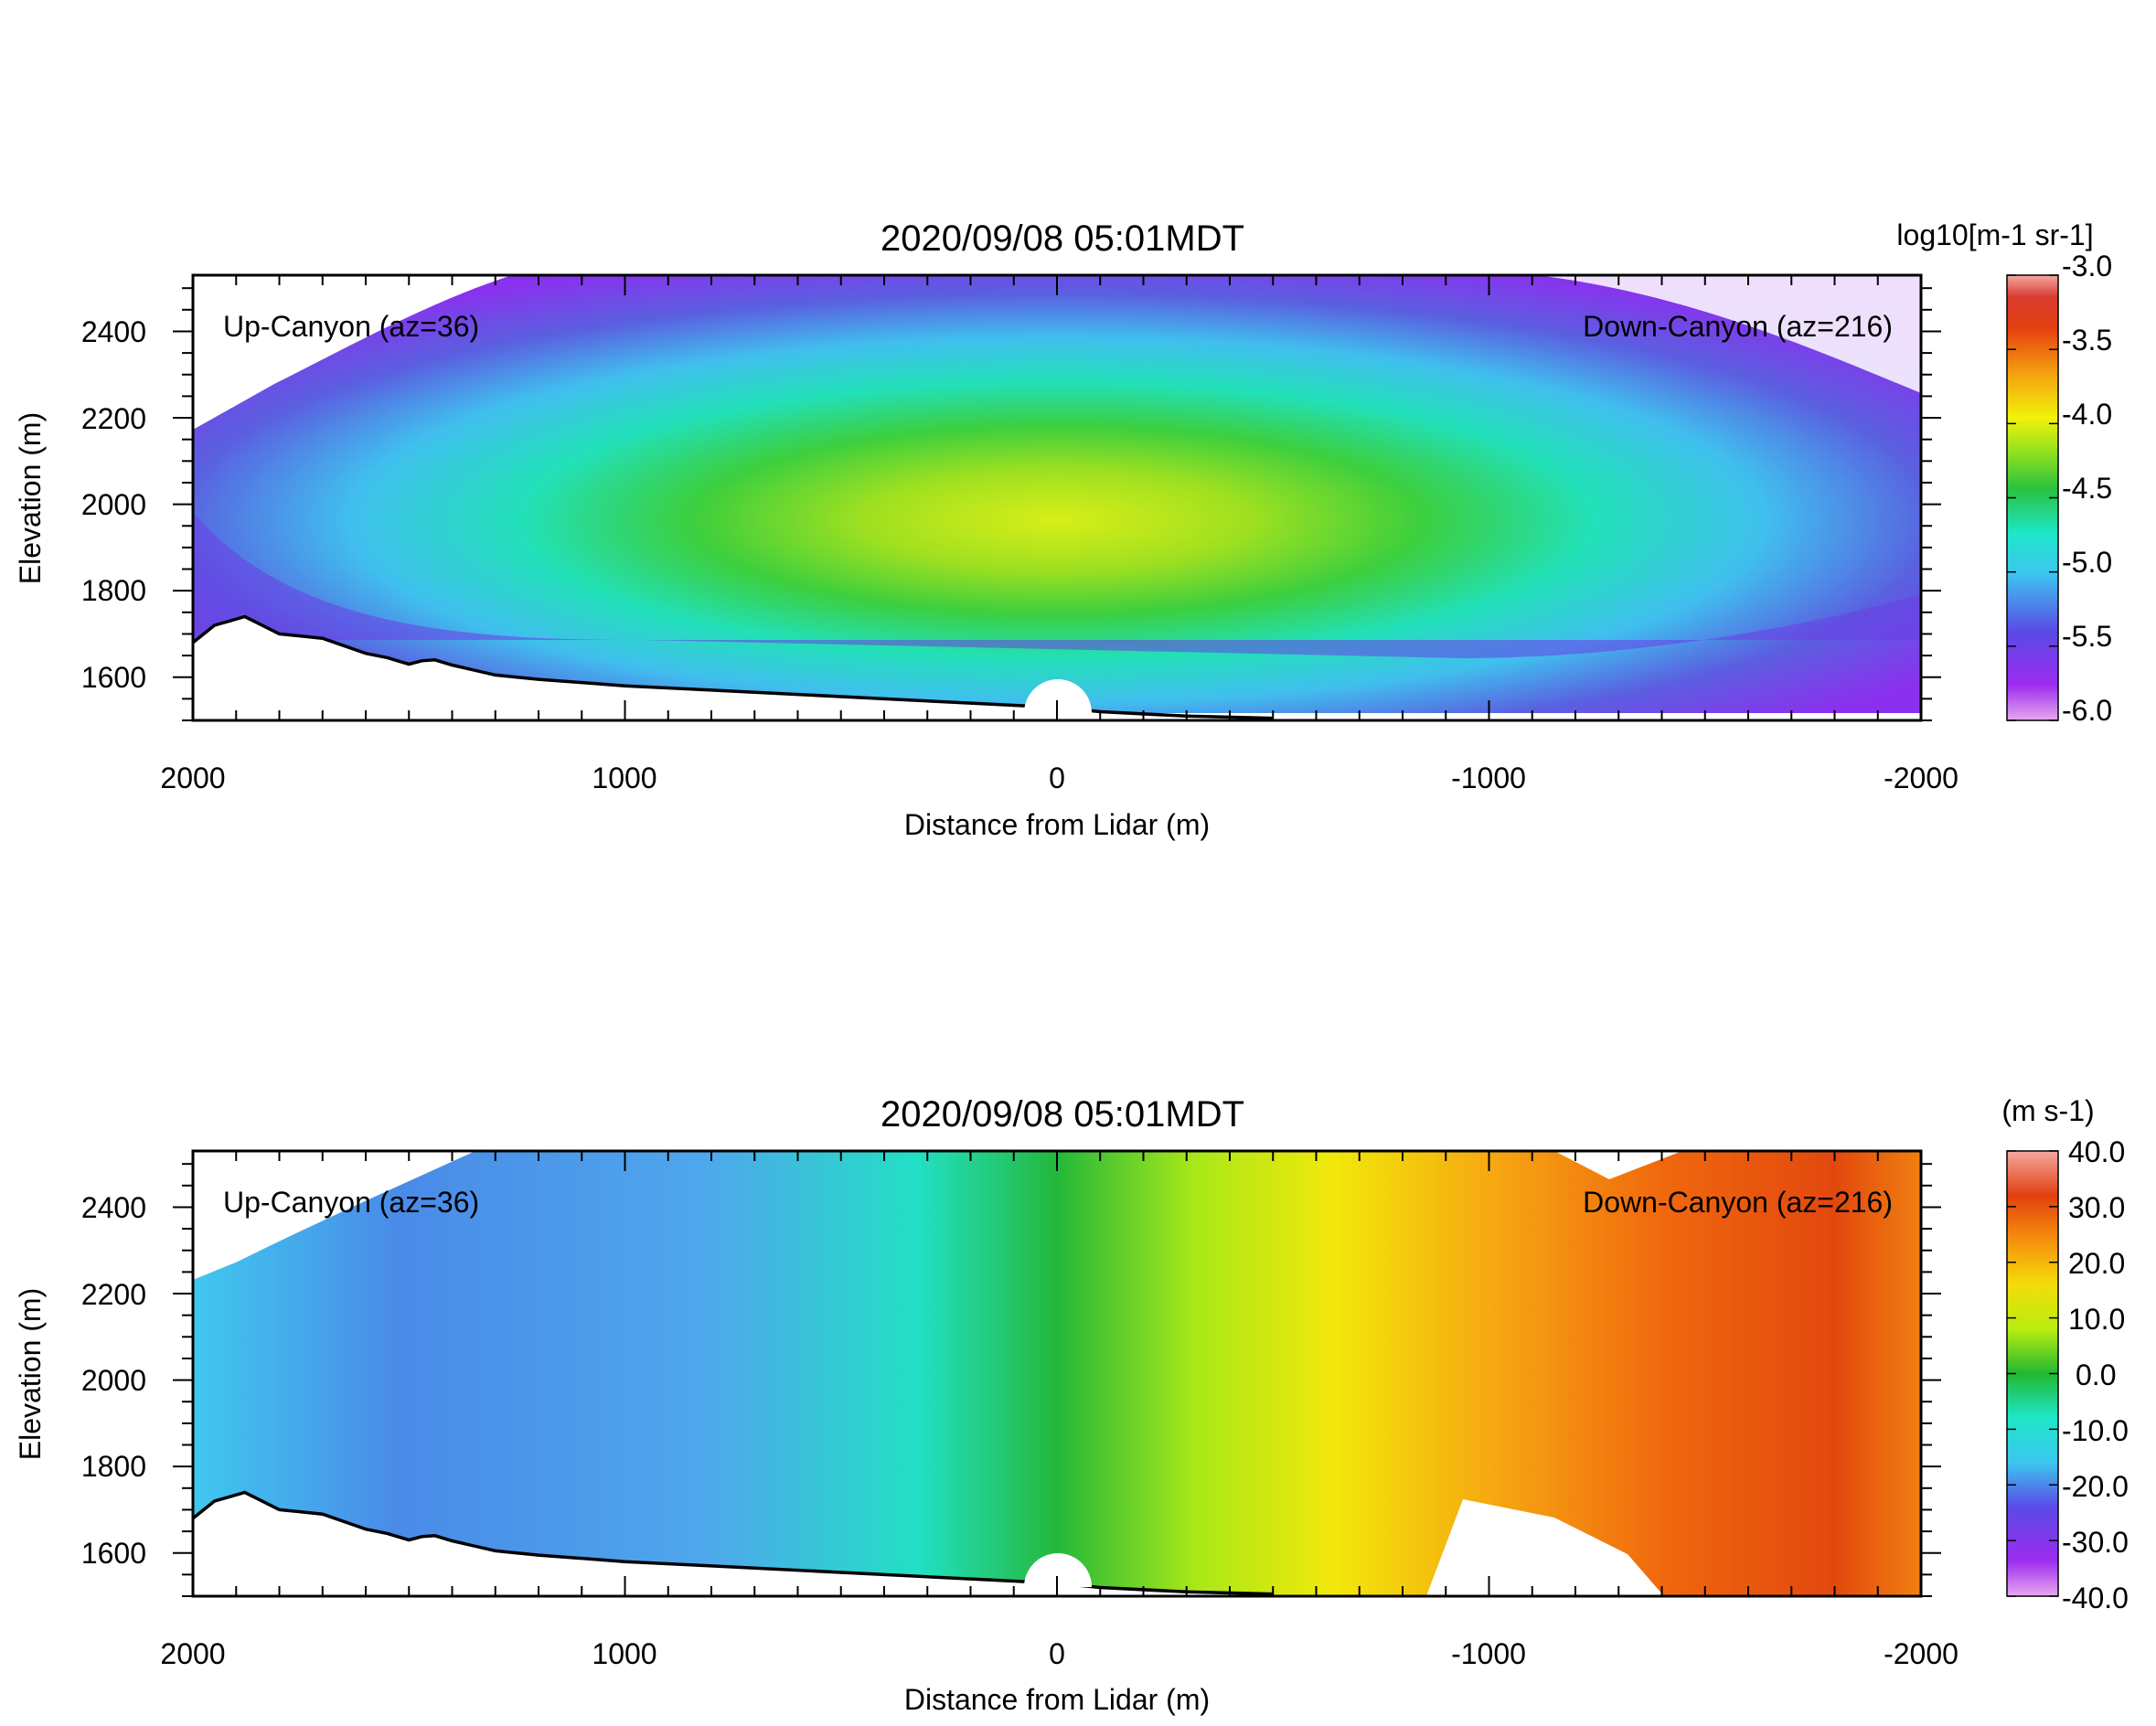 This screenshot has width=2156, height=1726. Describe the element at coordinates (2095, 1598) in the screenshot. I see `colorbar-tick-label: -40.0` at that location.